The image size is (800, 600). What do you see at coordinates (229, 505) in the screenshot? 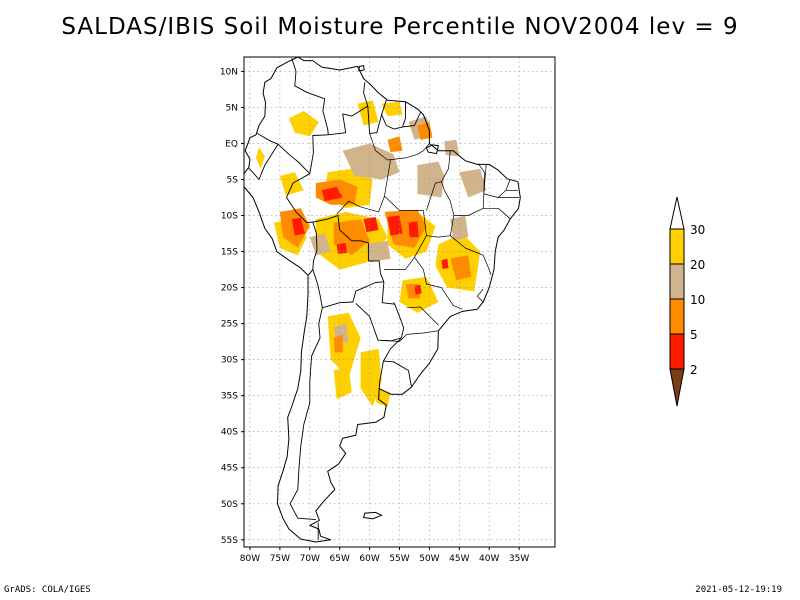
I see `lat-tick-label: 50S` at bounding box center [229, 505].